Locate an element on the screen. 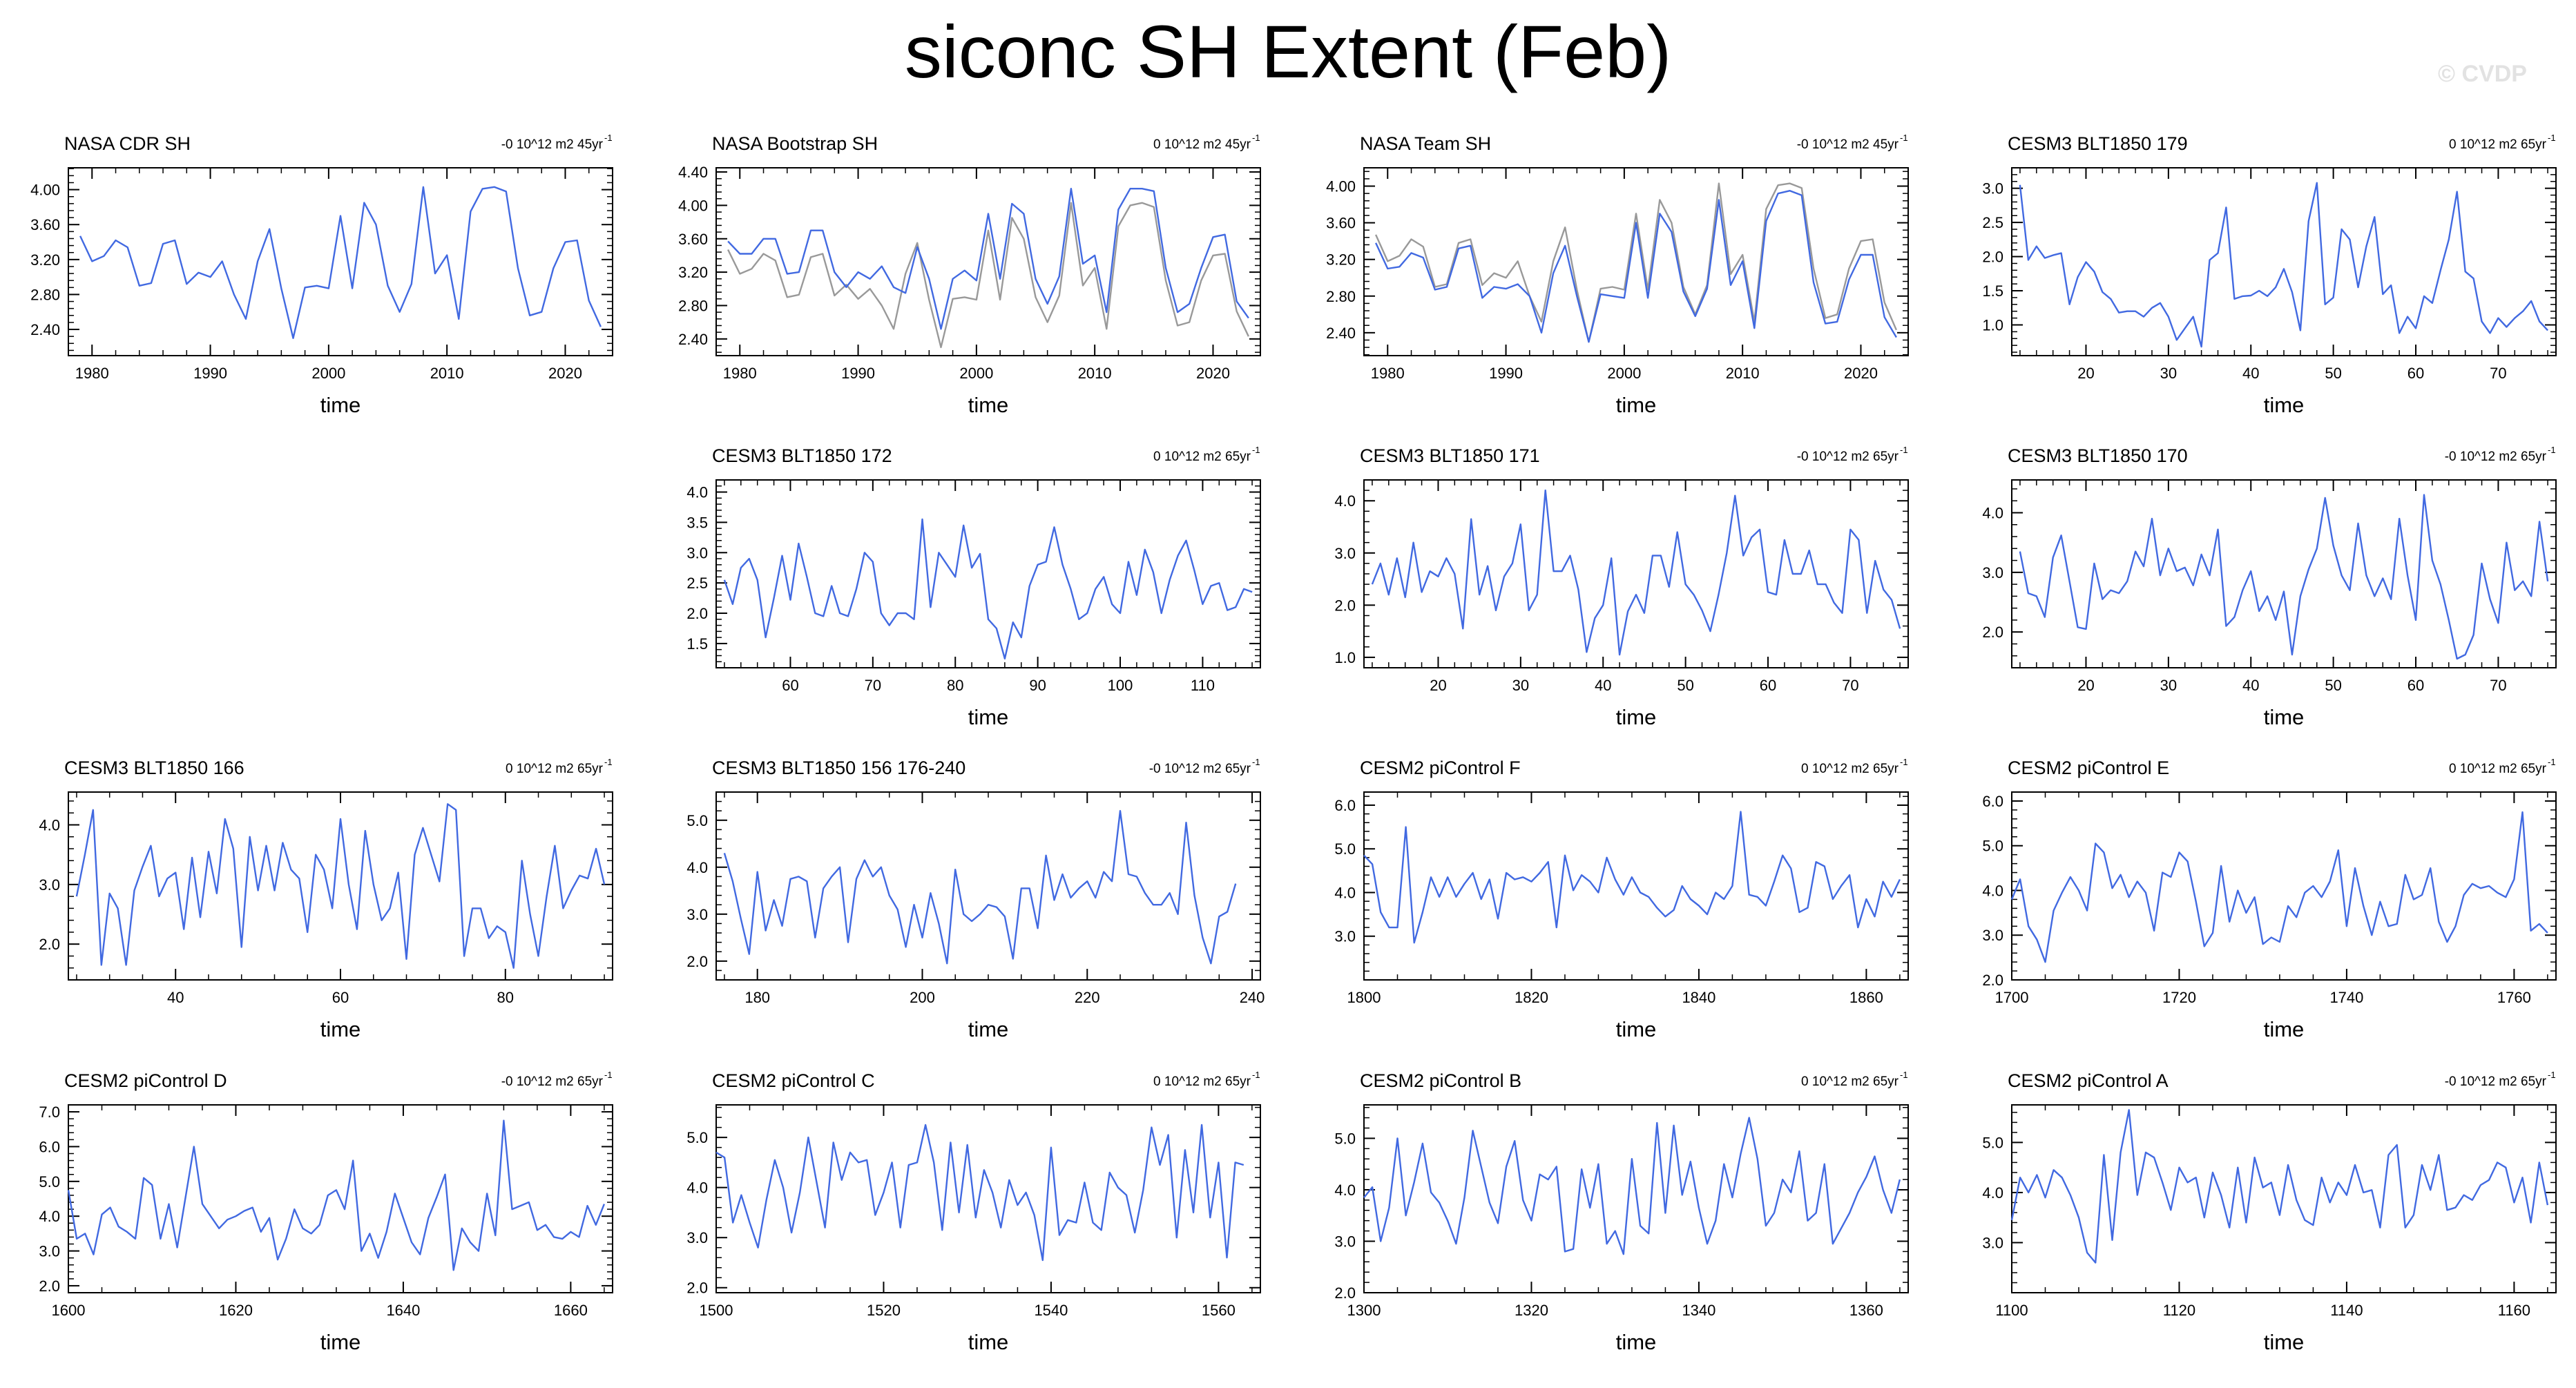  x-tick-label: 1340 is located at coordinates (1698, 1310).